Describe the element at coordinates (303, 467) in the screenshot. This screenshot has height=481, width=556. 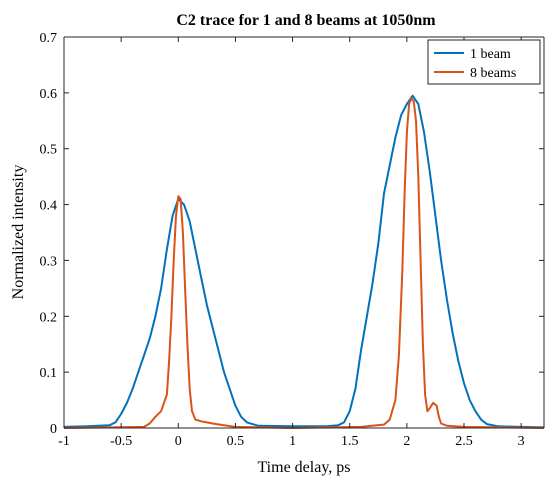
I see `x-axis-label: Time delay, ps` at that location.